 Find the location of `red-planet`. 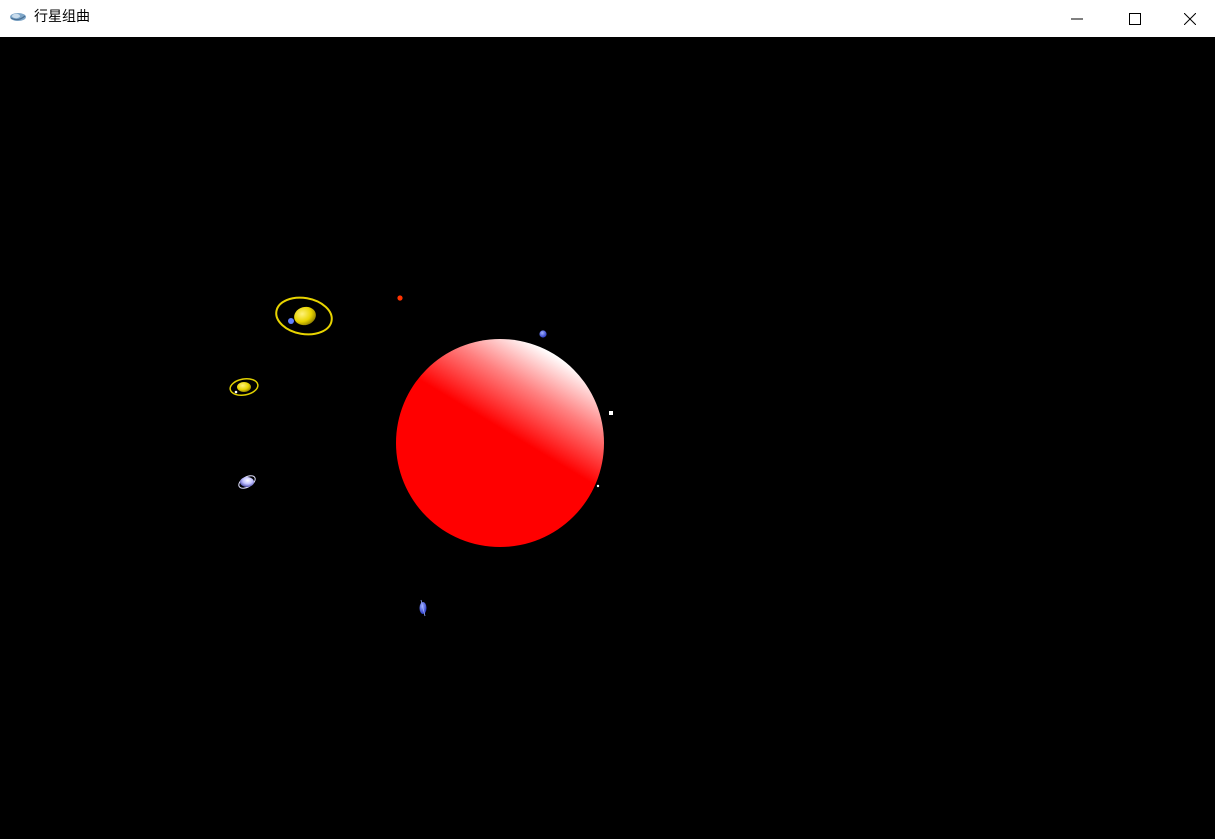

red-planet is located at coordinates (400, 298).